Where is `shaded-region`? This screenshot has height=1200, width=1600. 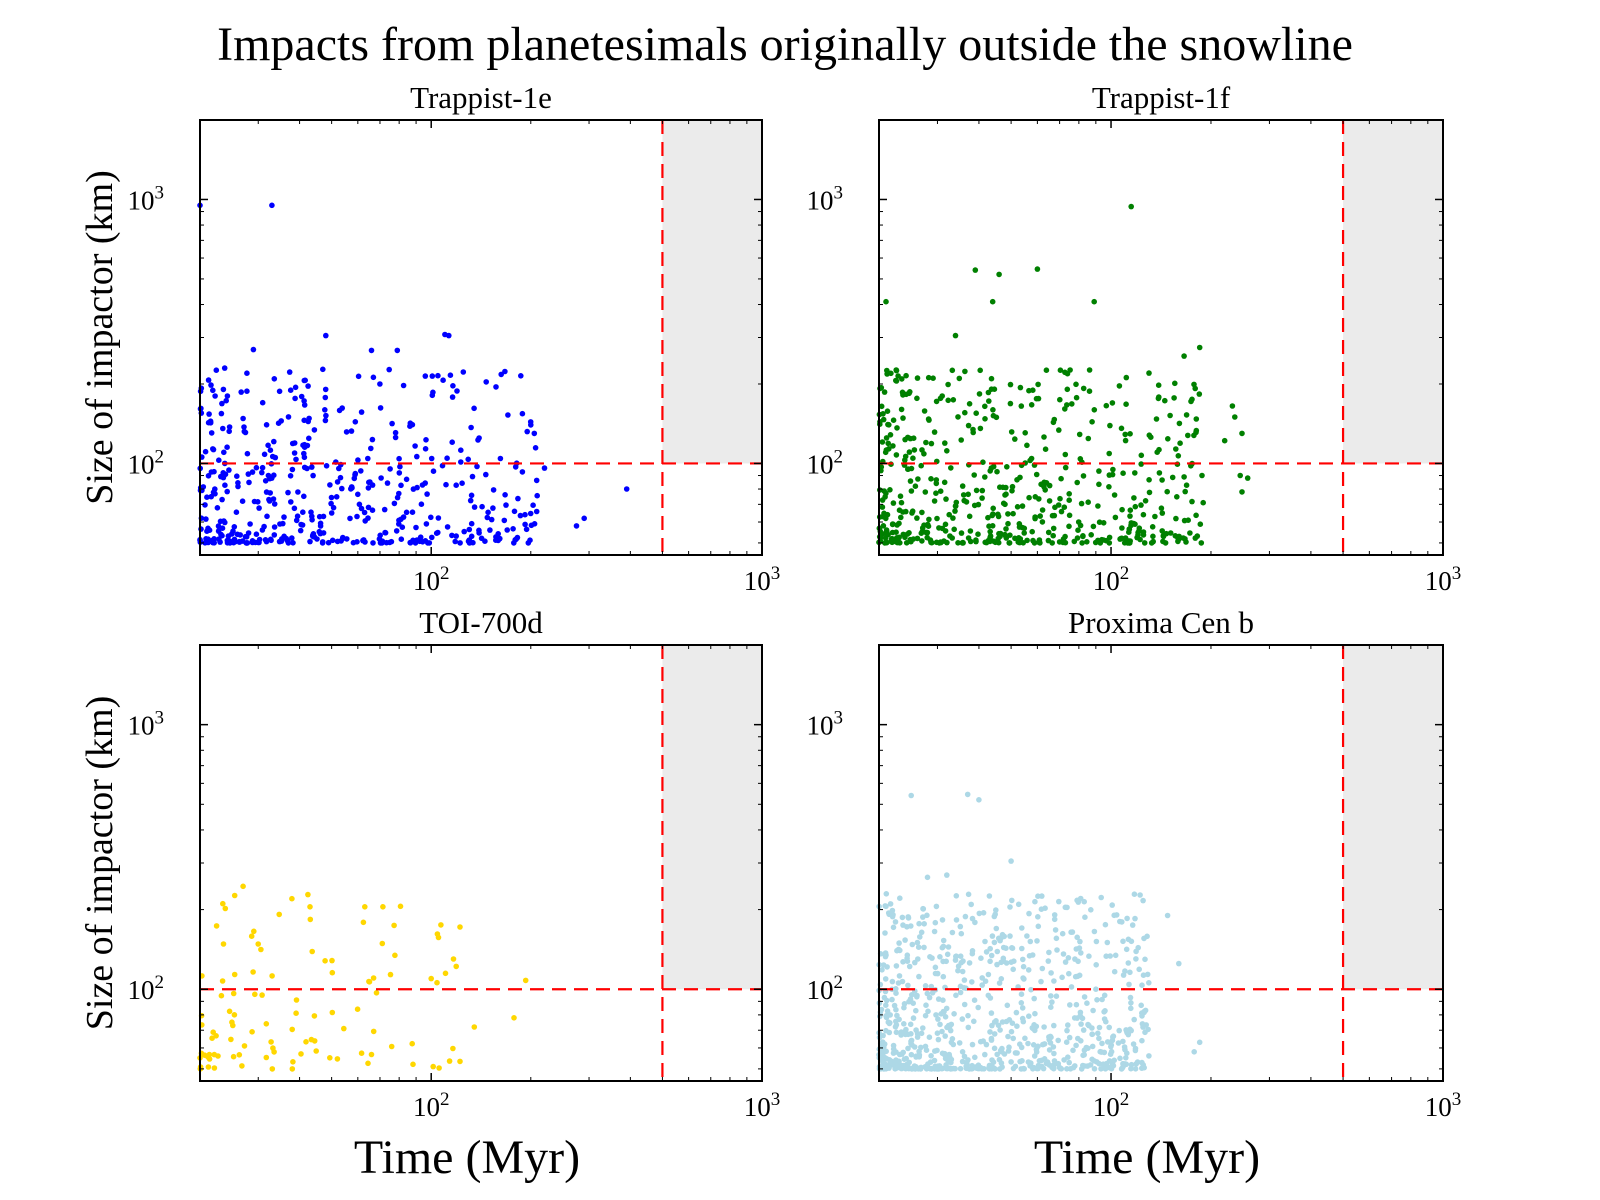
shaded-region is located at coordinates (1393, 817).